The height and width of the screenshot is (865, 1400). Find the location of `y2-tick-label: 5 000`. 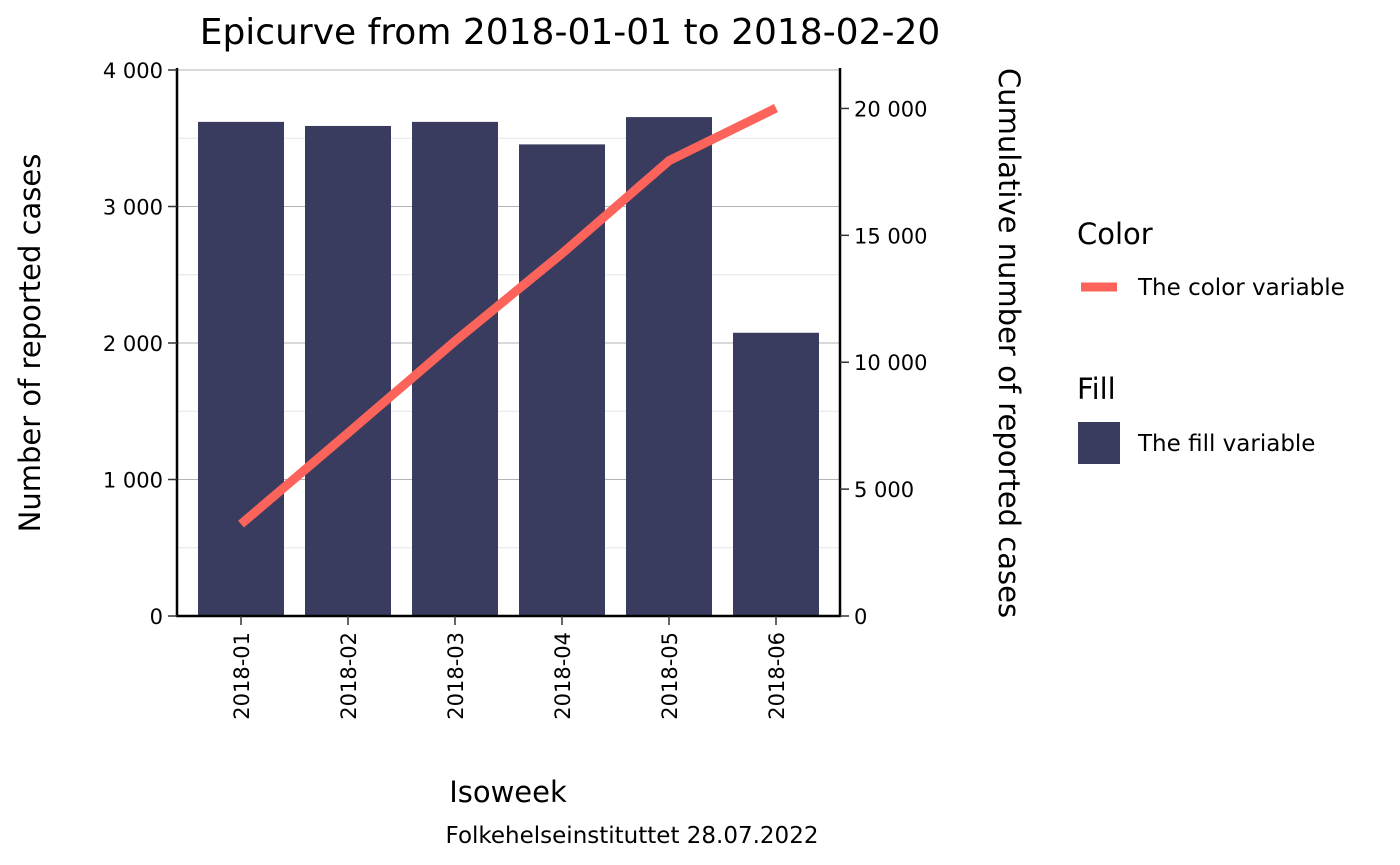

y2-tick-label: 5 000 is located at coordinates (884, 490).